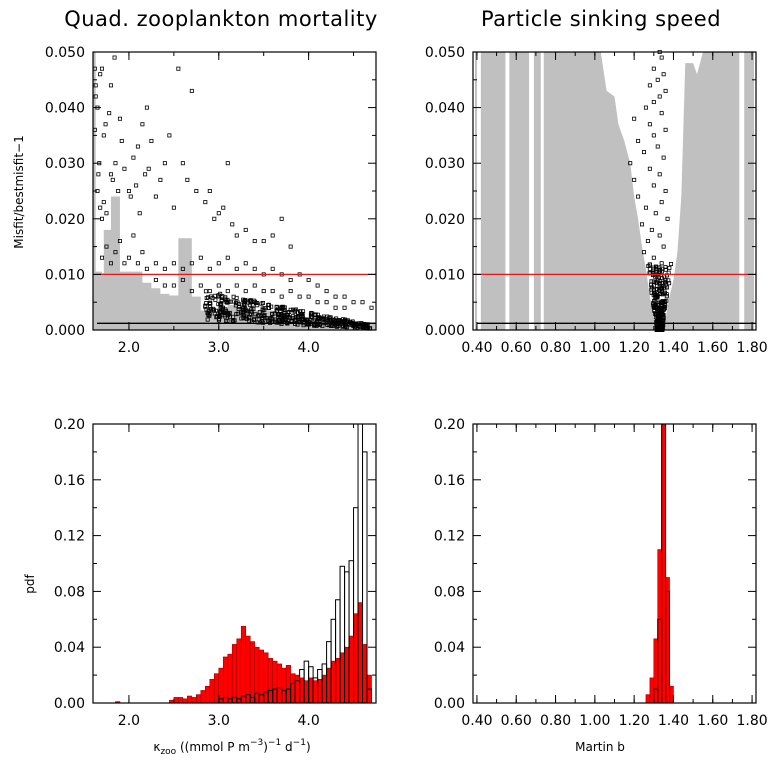 The width and height of the screenshot is (772, 761). Describe the element at coordinates (478, 191) in the screenshot. I see `envelope-gap` at that location.